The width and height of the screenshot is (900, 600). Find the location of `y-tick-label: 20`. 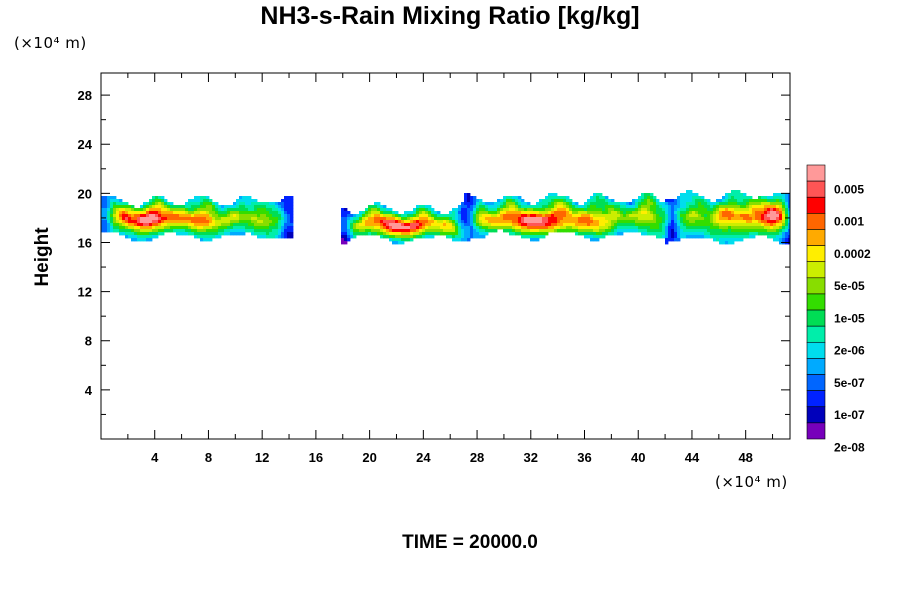

y-tick-label: 20 is located at coordinates (85, 193).